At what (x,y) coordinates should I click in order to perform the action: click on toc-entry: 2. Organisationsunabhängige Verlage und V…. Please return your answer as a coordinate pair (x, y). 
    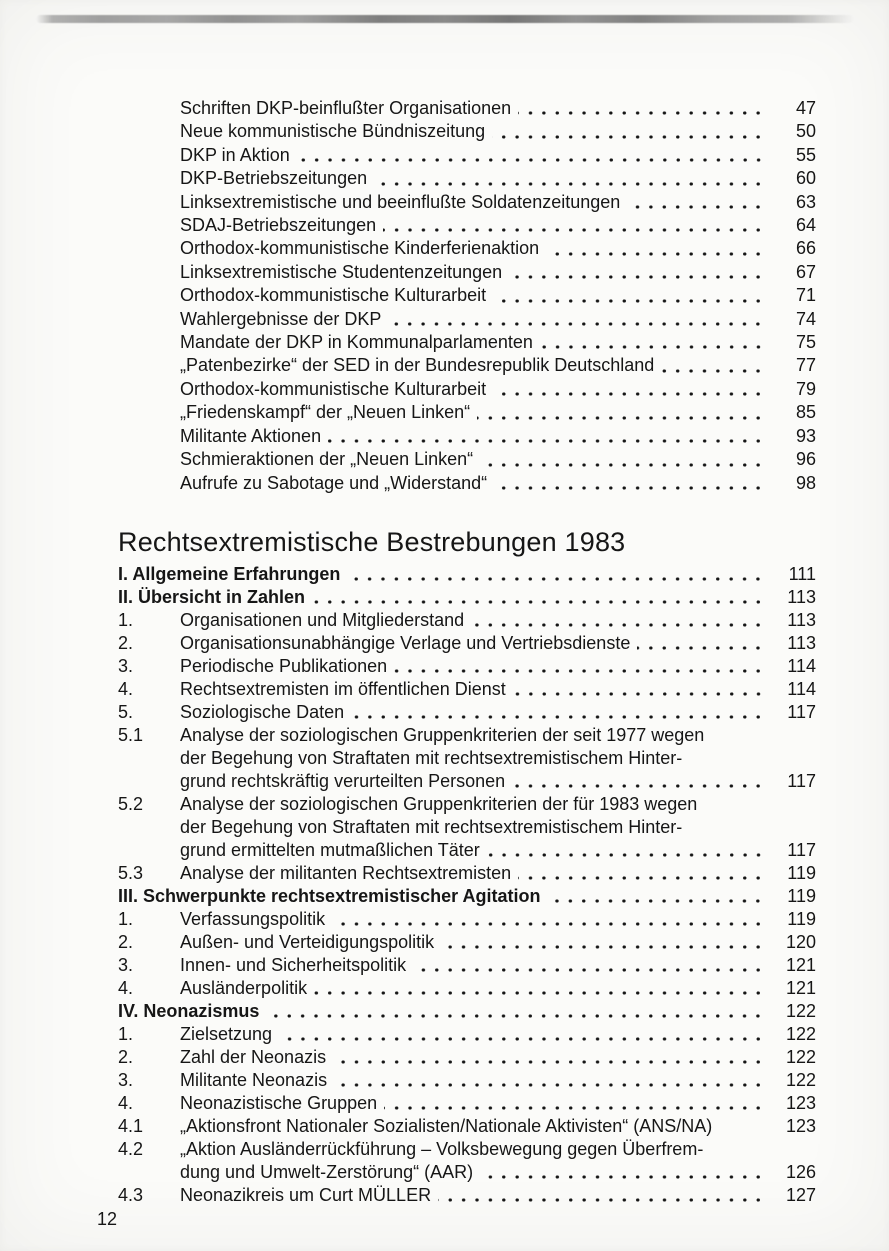
    Looking at the image, I should click on (467, 643).